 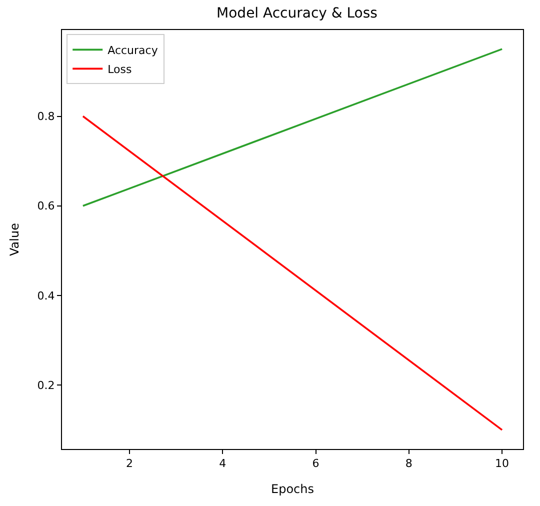 I want to click on y-tick-label: 0.6, so click(x=46, y=206).